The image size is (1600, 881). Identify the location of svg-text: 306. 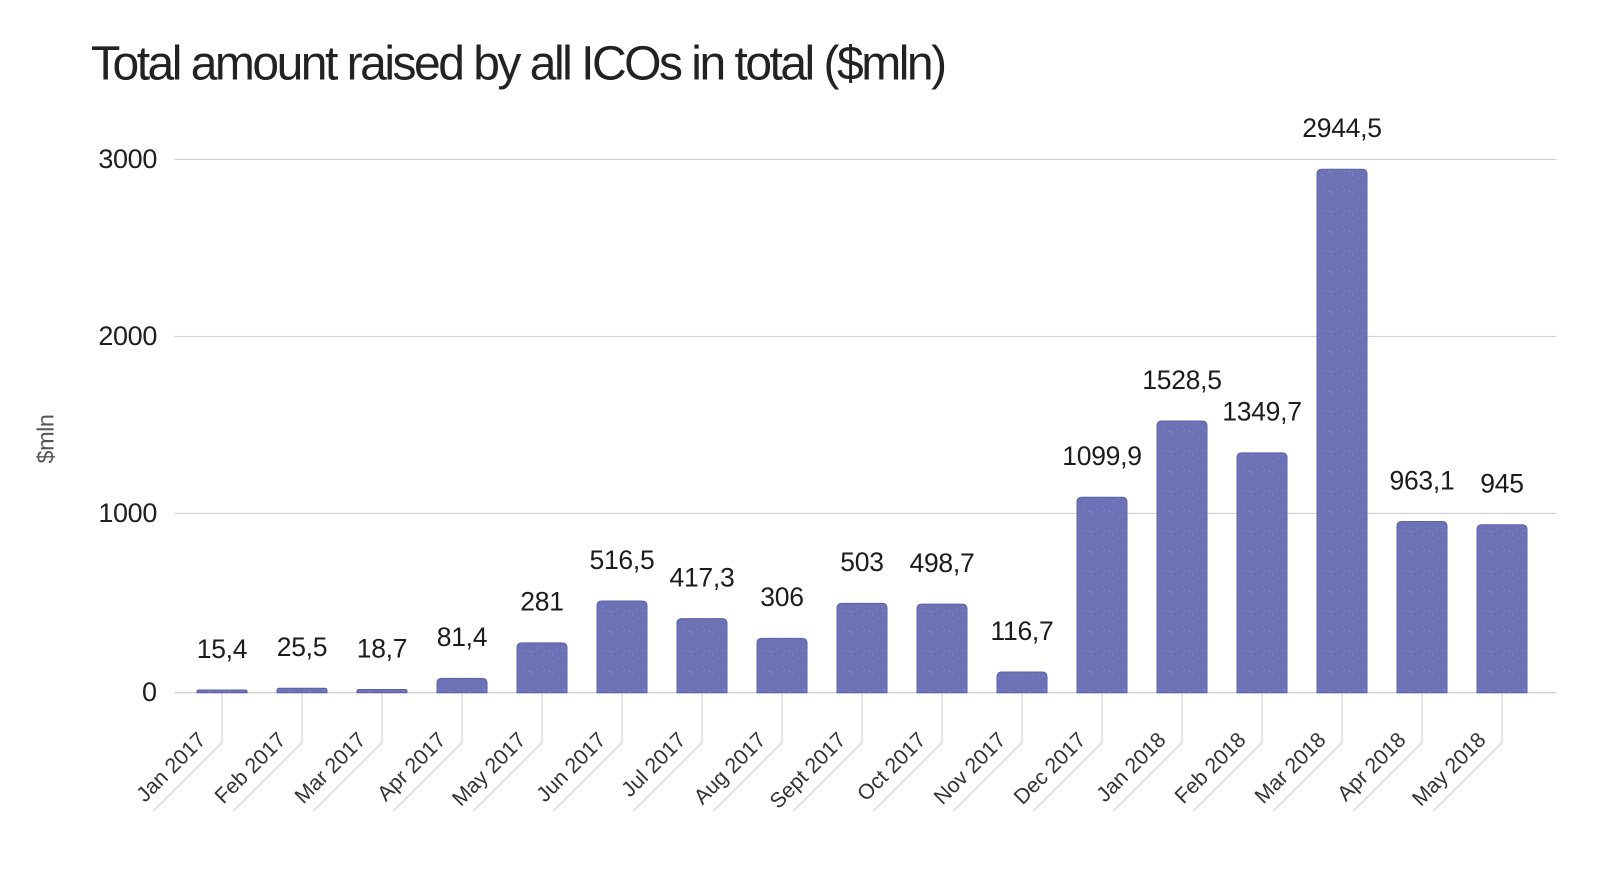
(781, 597).